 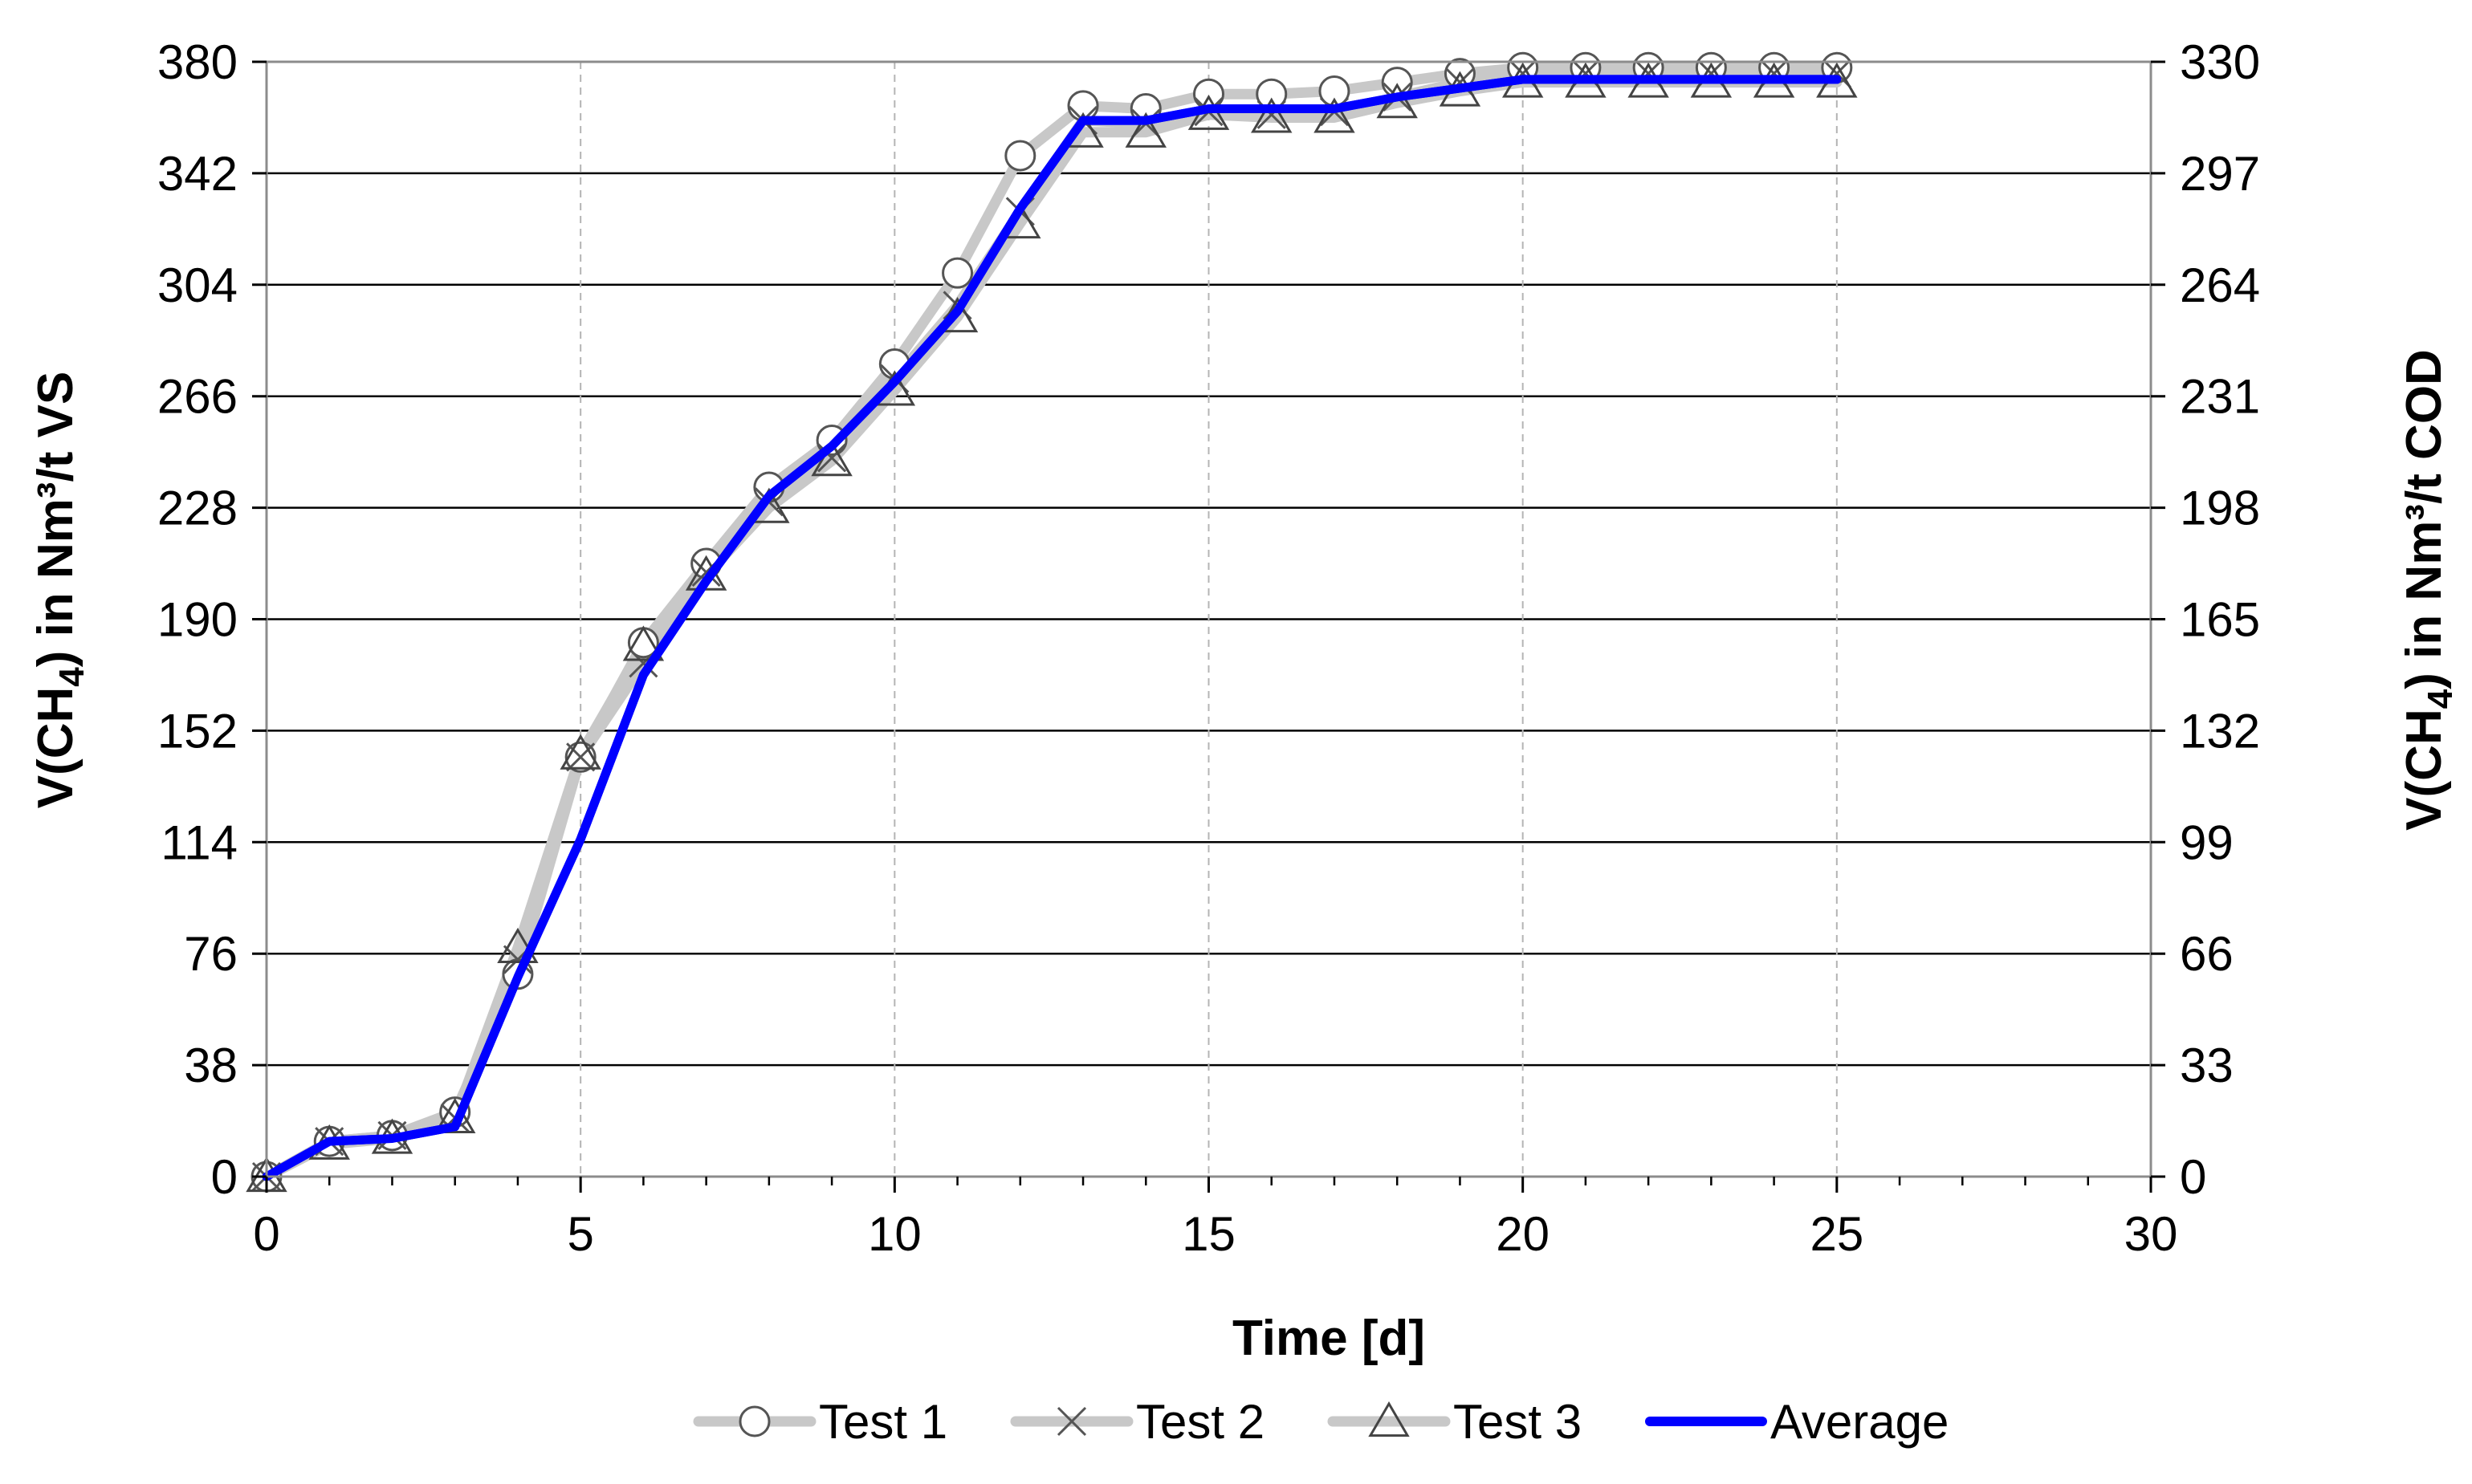 What do you see at coordinates (197, 620) in the screenshot?
I see `y-tick-label-5: 190` at bounding box center [197, 620].